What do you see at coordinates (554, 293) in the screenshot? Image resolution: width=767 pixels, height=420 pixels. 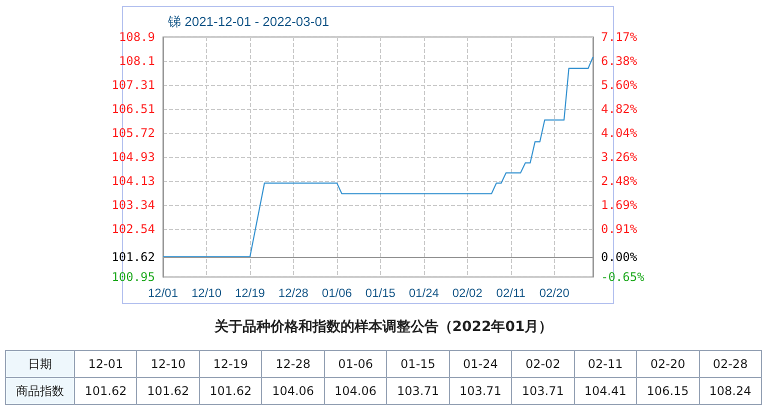 I see `x-tick-label: 02/20` at bounding box center [554, 293].